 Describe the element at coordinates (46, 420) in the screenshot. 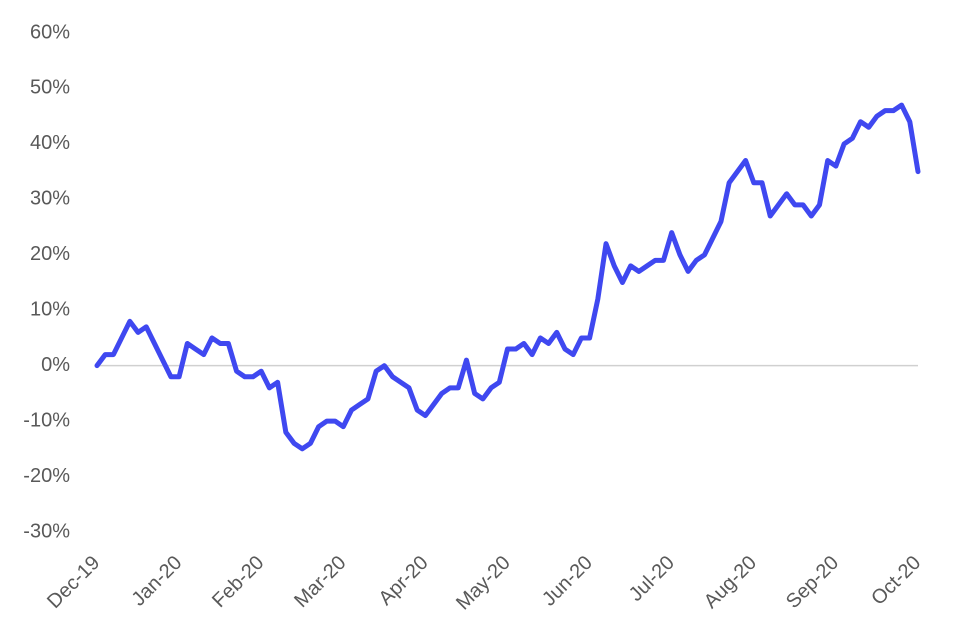

I see `y-tick-label: -10%` at that location.